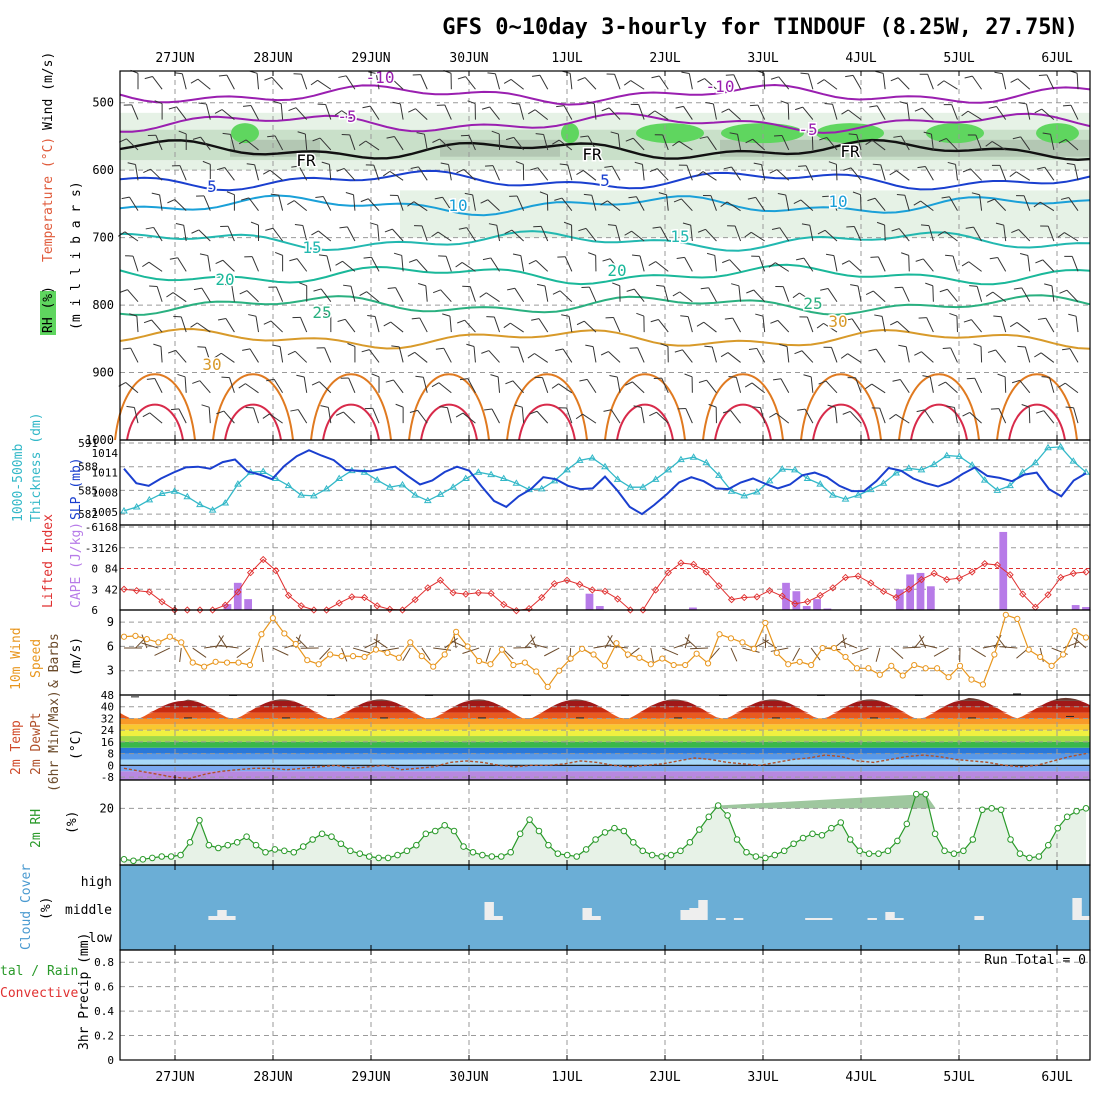 This screenshot has height=1104, width=1100. I want to click on bottom-date-label: 3JUL, so click(762, 1077).